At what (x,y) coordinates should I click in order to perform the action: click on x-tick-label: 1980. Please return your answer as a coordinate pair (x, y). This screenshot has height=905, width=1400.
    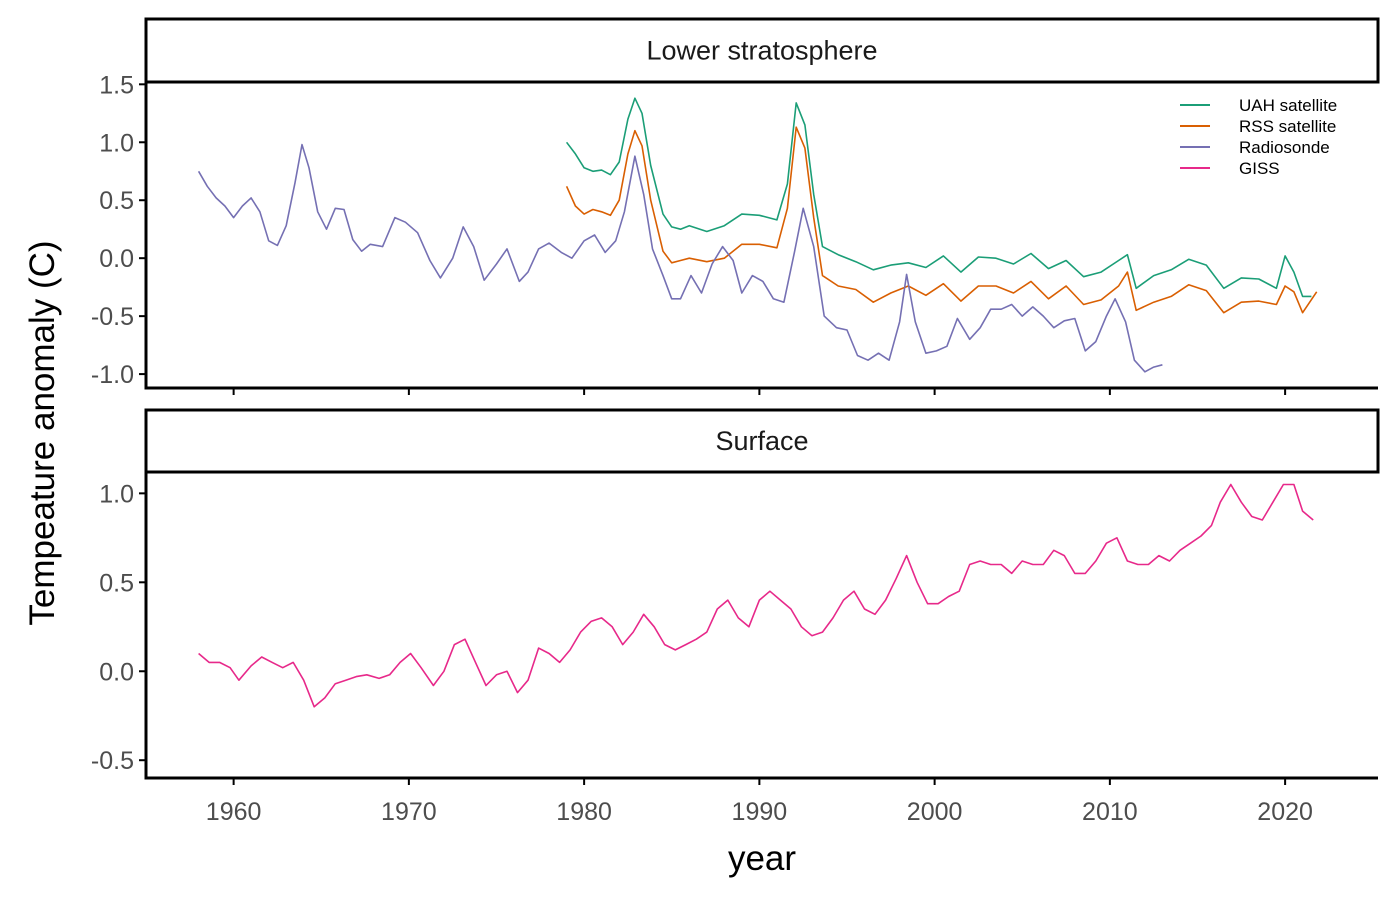
    Looking at the image, I should click on (584, 812).